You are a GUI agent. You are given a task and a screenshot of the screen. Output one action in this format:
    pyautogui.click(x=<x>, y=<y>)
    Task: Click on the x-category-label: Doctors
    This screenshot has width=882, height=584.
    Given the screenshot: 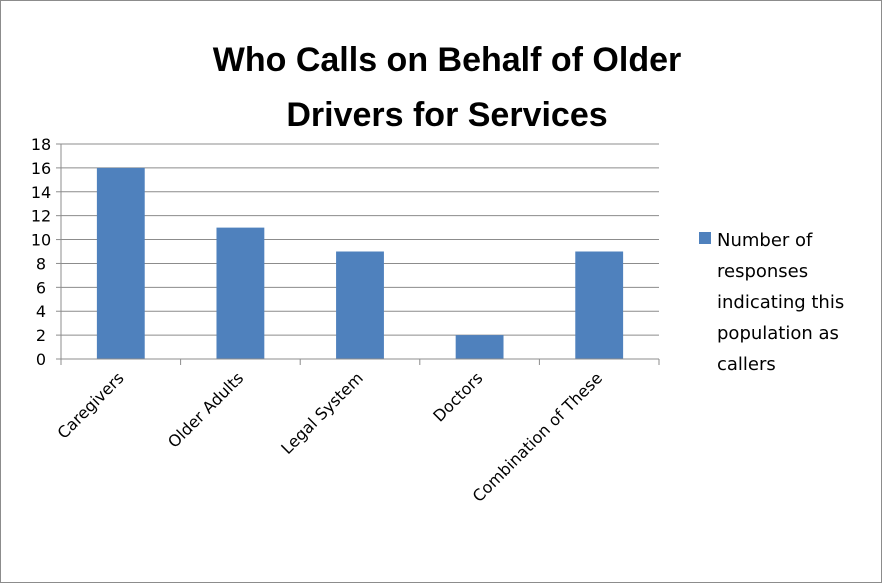 What is the action you would take?
    pyautogui.click(x=457, y=396)
    